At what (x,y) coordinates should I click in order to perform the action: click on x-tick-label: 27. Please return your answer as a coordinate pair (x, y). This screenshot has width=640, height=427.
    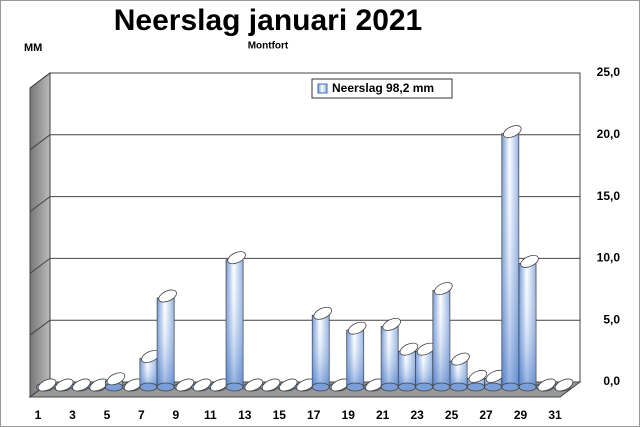
    Looking at the image, I should click on (486, 415).